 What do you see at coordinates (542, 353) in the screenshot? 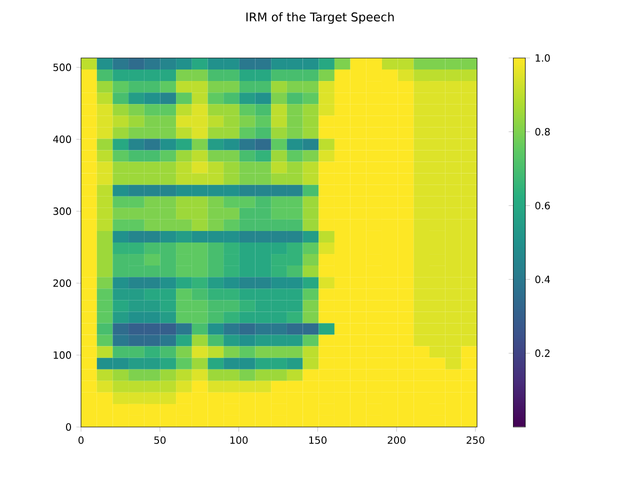
I see `color-bar-label: 0.2` at bounding box center [542, 353].